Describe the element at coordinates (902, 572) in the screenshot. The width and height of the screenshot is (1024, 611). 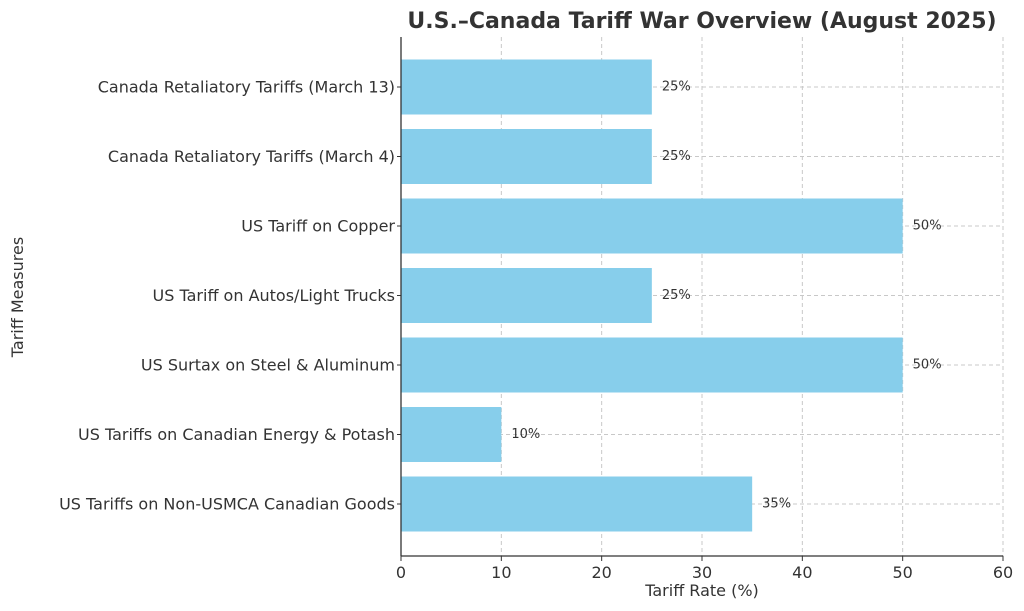
I see `x-tick-label: 50` at that location.